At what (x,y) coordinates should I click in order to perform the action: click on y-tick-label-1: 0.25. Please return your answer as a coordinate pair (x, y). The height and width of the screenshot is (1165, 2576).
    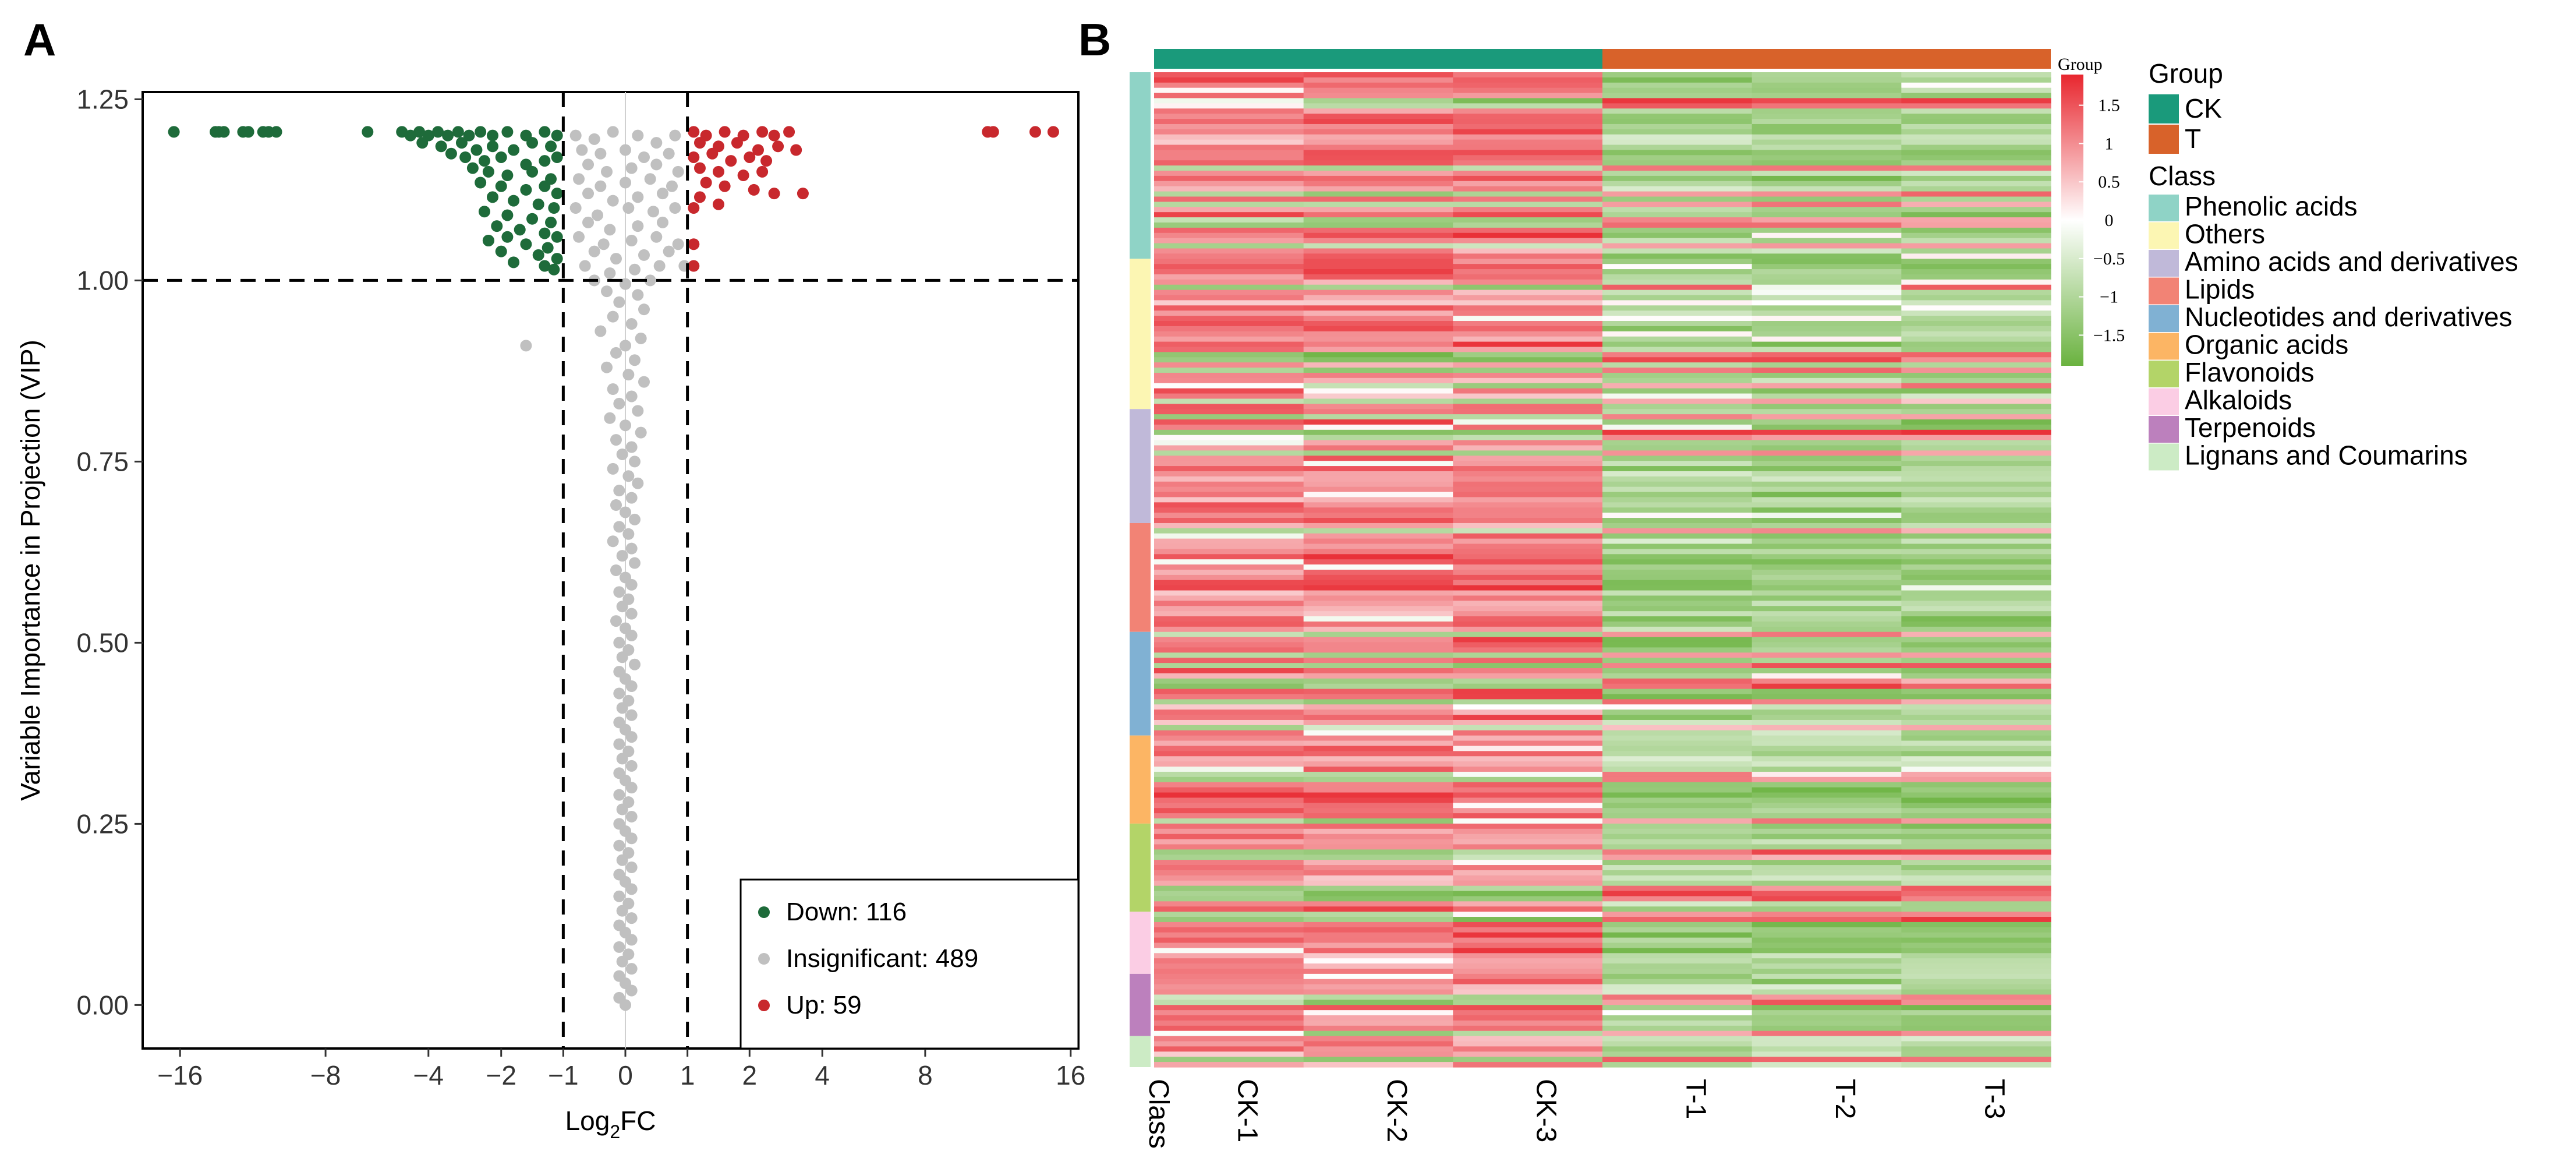
    Looking at the image, I should click on (102, 824).